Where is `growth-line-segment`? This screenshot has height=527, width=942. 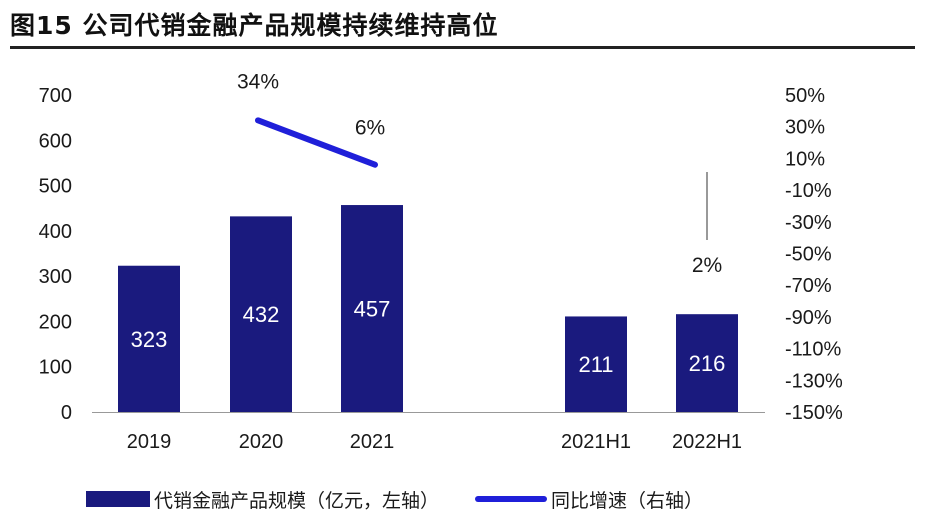
growth-line-segment is located at coordinates (316, 142).